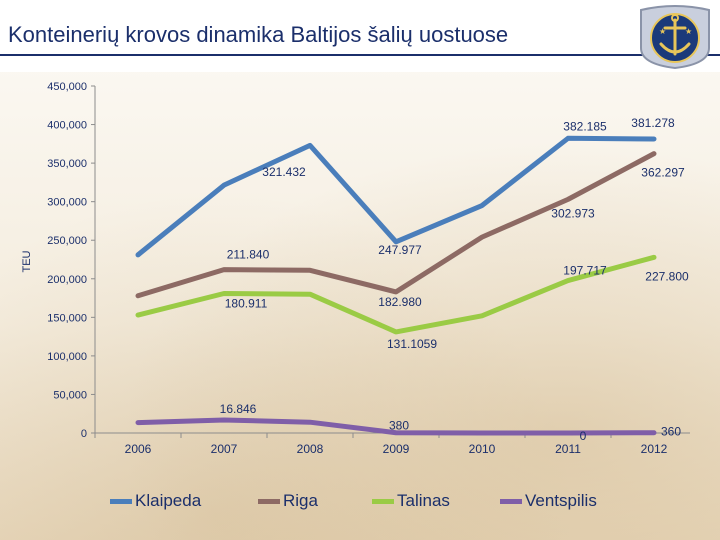 The height and width of the screenshot is (540, 720). What do you see at coordinates (224, 449) in the screenshot?
I see `x-tick-label: 2007` at bounding box center [224, 449].